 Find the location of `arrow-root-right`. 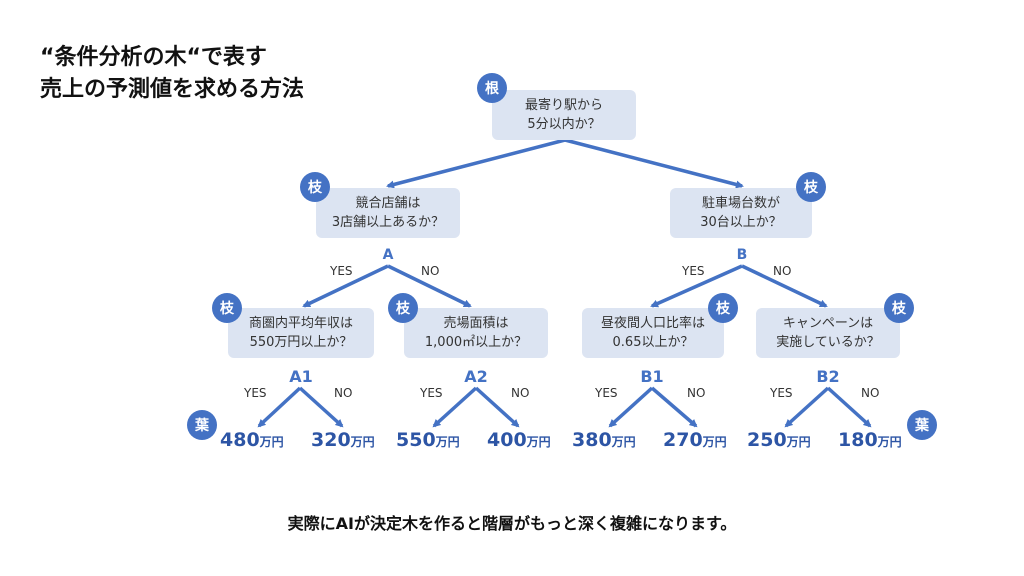

arrow-root-right is located at coordinates (654, 163).